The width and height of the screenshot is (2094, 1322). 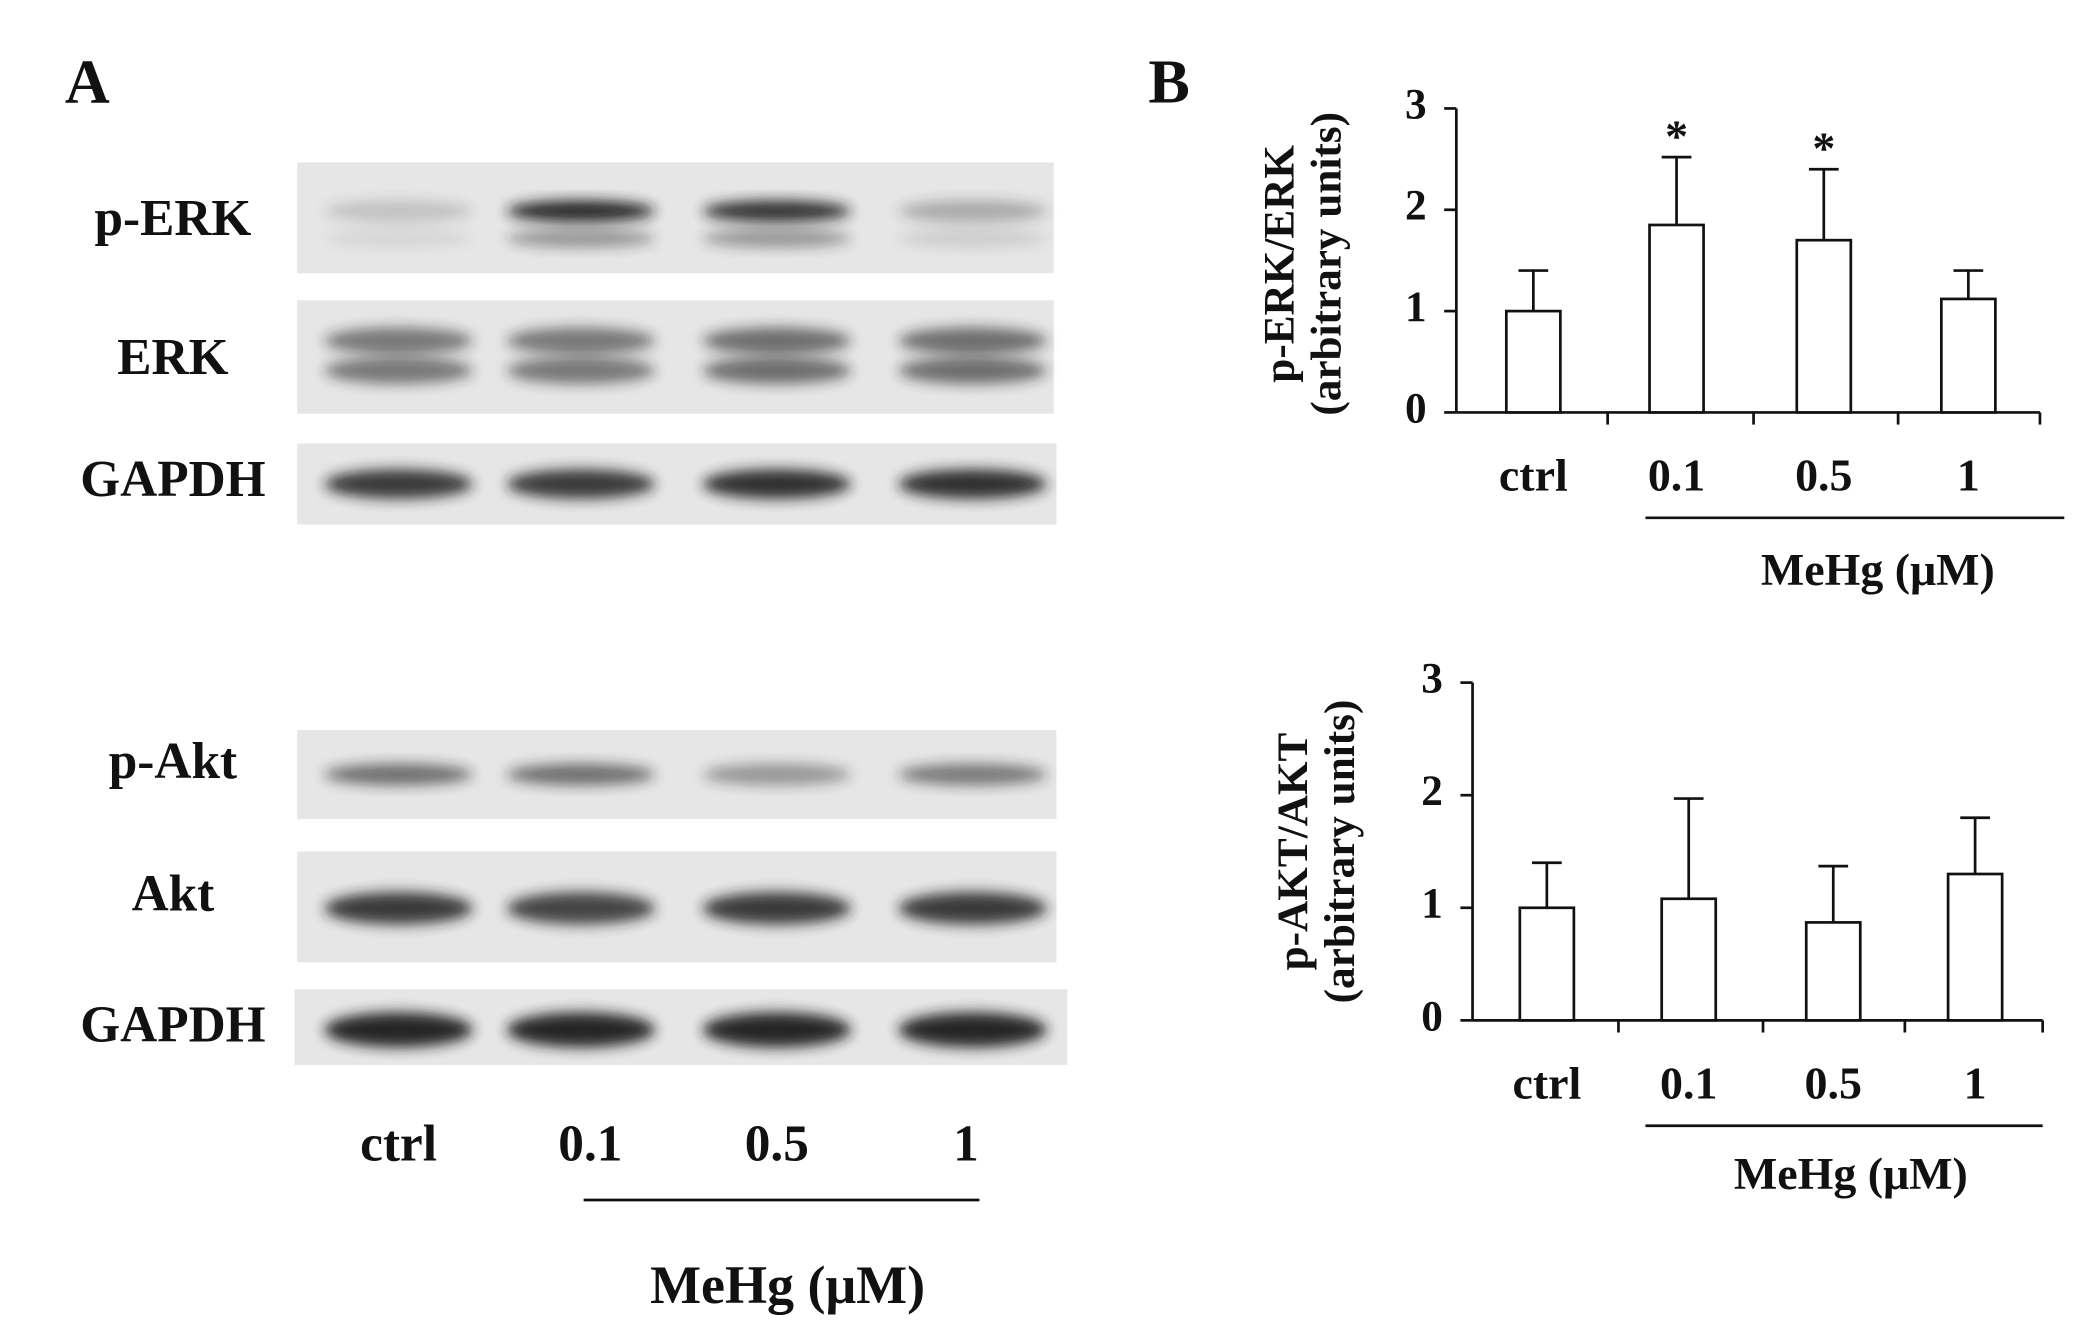 What do you see at coordinates (87, 82) in the screenshot?
I see `panel-label: A` at bounding box center [87, 82].